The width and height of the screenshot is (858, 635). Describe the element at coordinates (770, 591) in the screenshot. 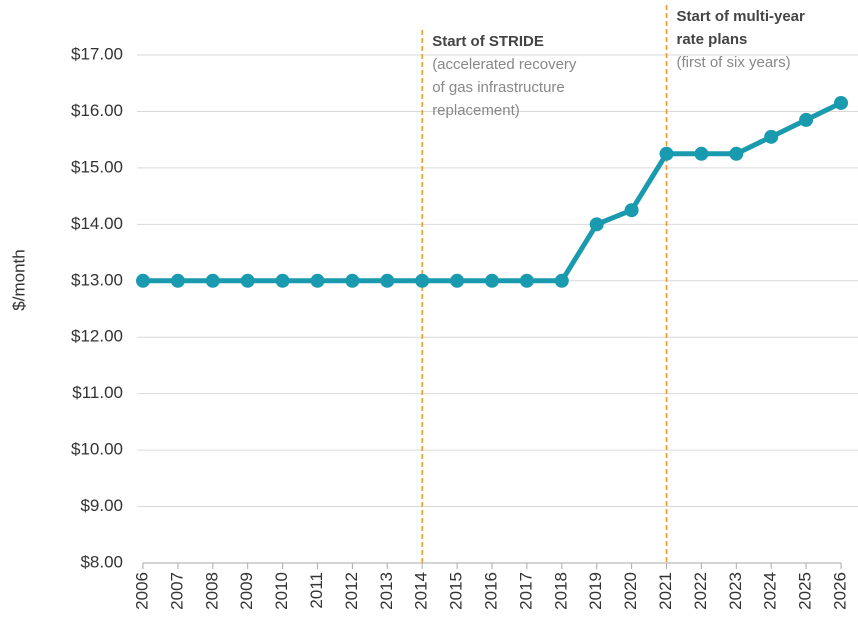

I see `x-tick-label: 2024` at that location.